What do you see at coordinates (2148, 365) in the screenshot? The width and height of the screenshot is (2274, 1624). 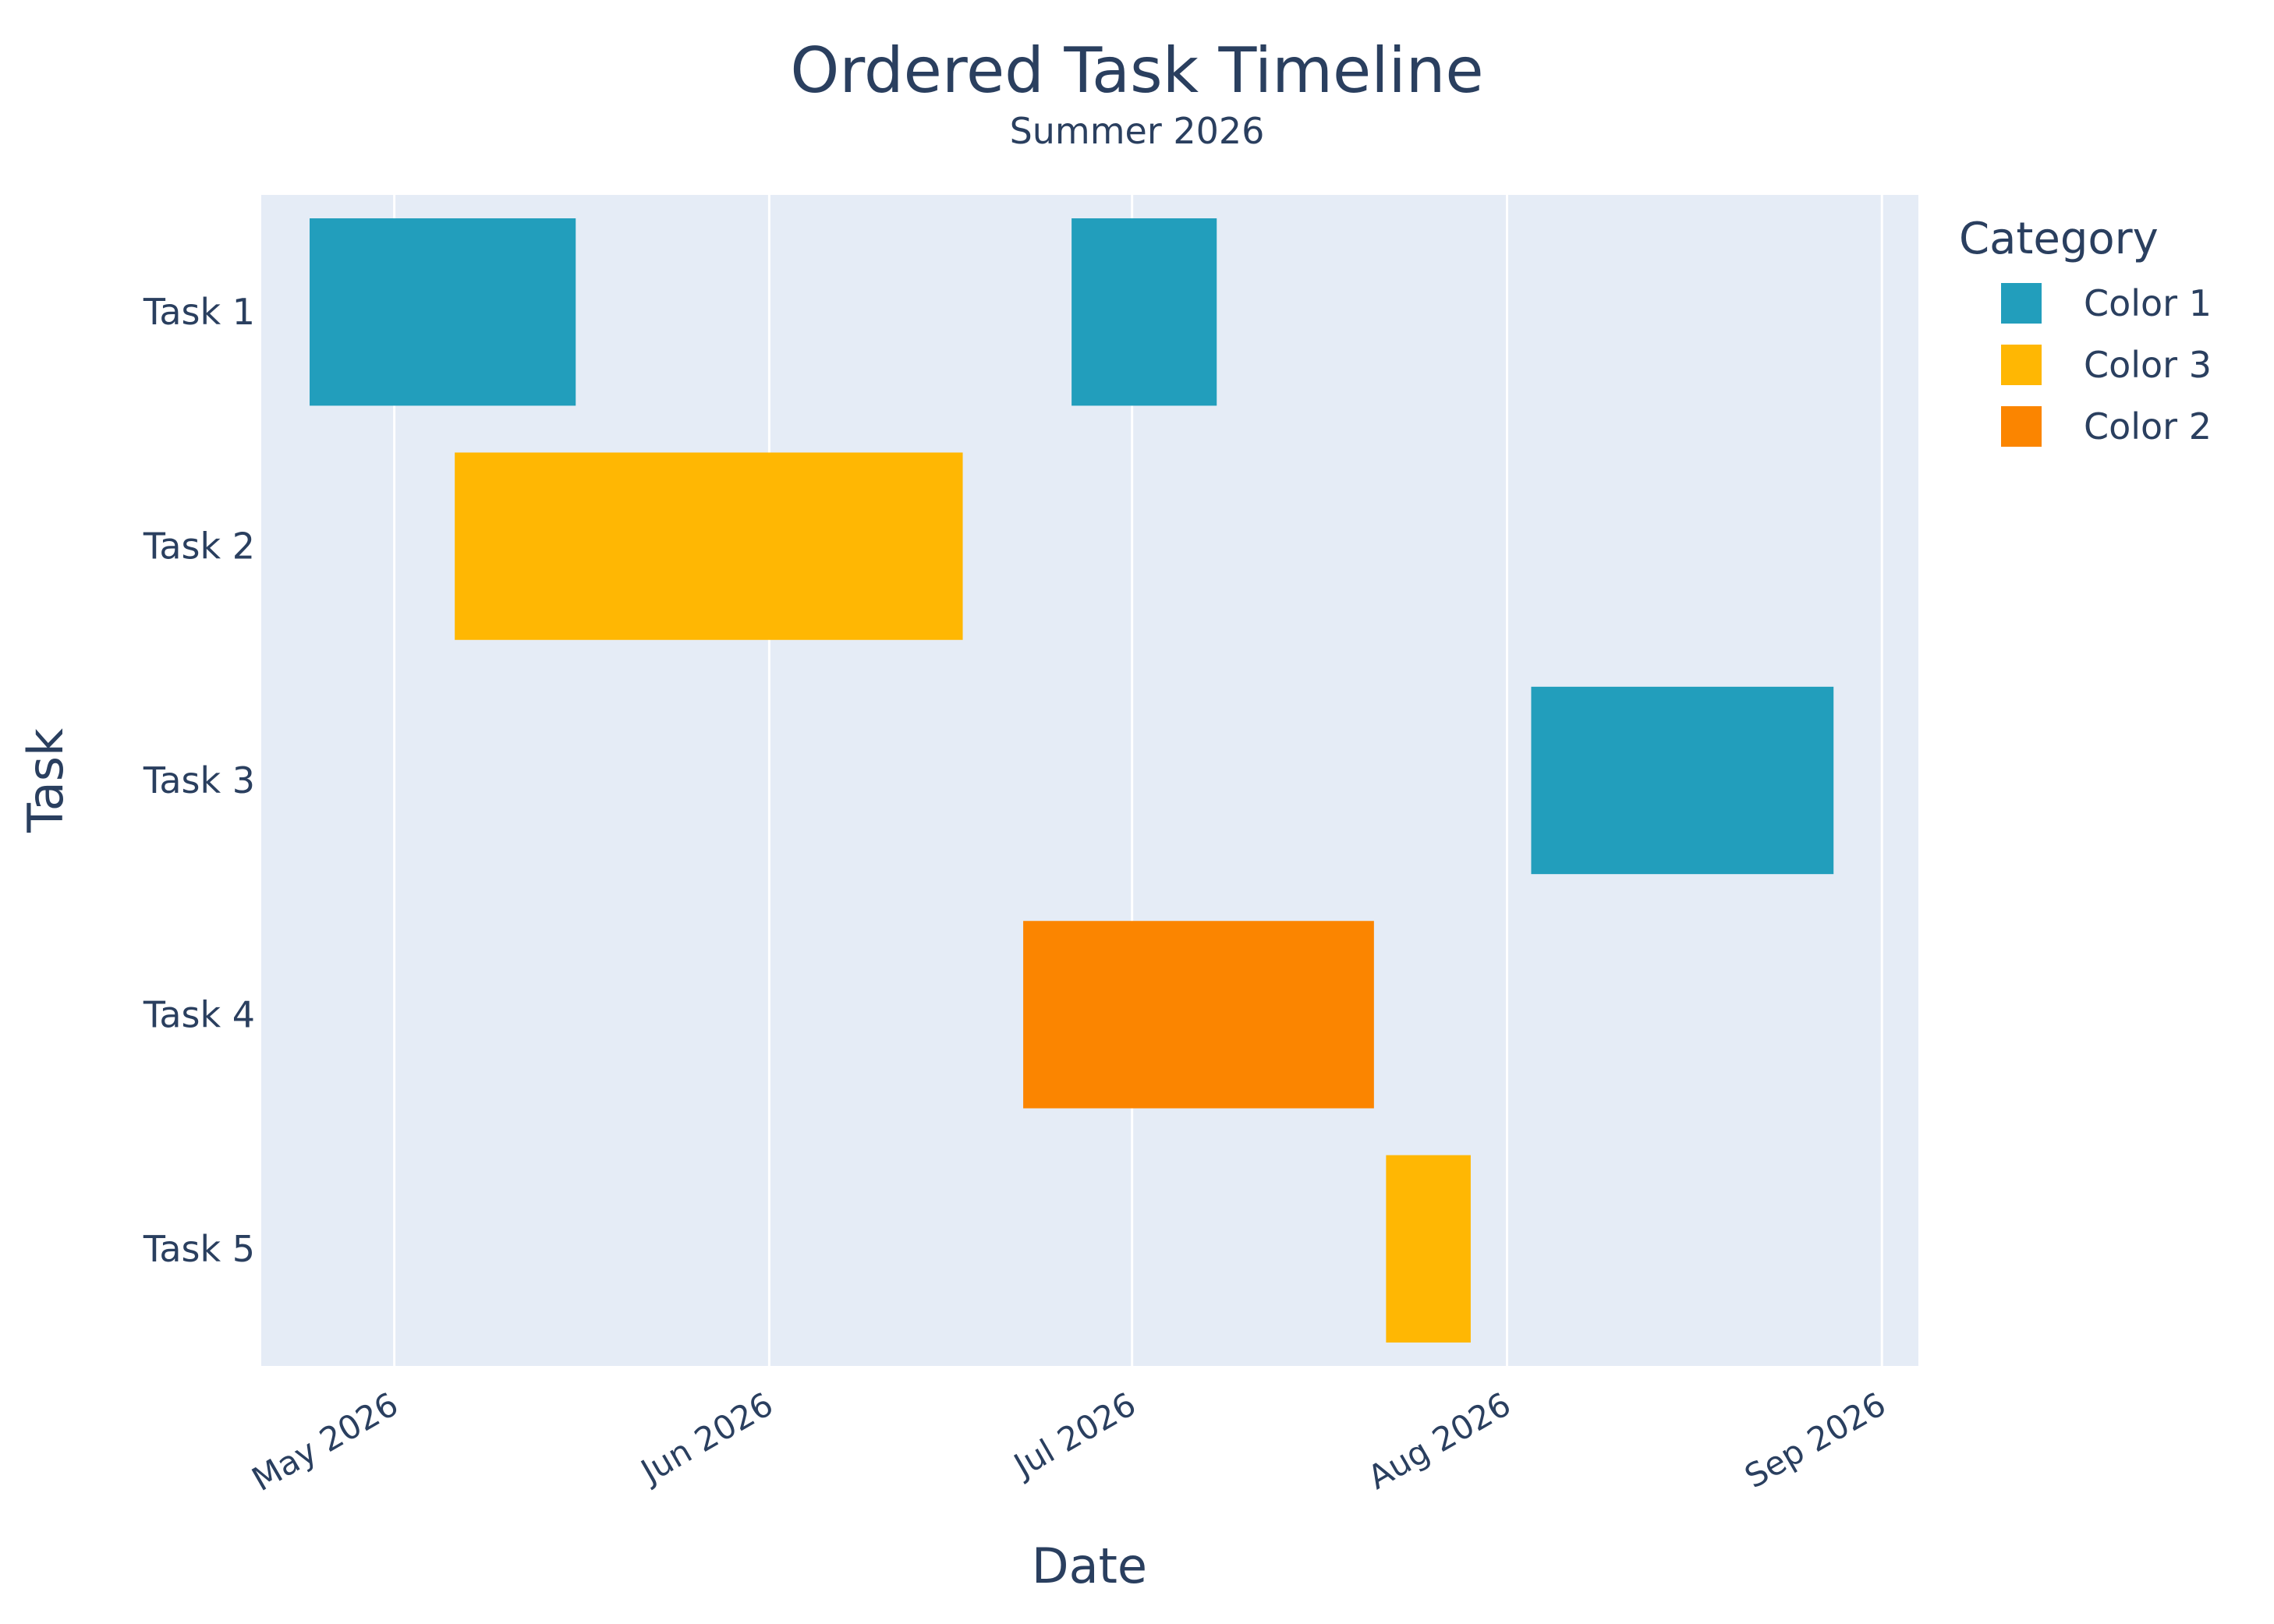 I see `legend-entry-label: Color 3` at bounding box center [2148, 365].